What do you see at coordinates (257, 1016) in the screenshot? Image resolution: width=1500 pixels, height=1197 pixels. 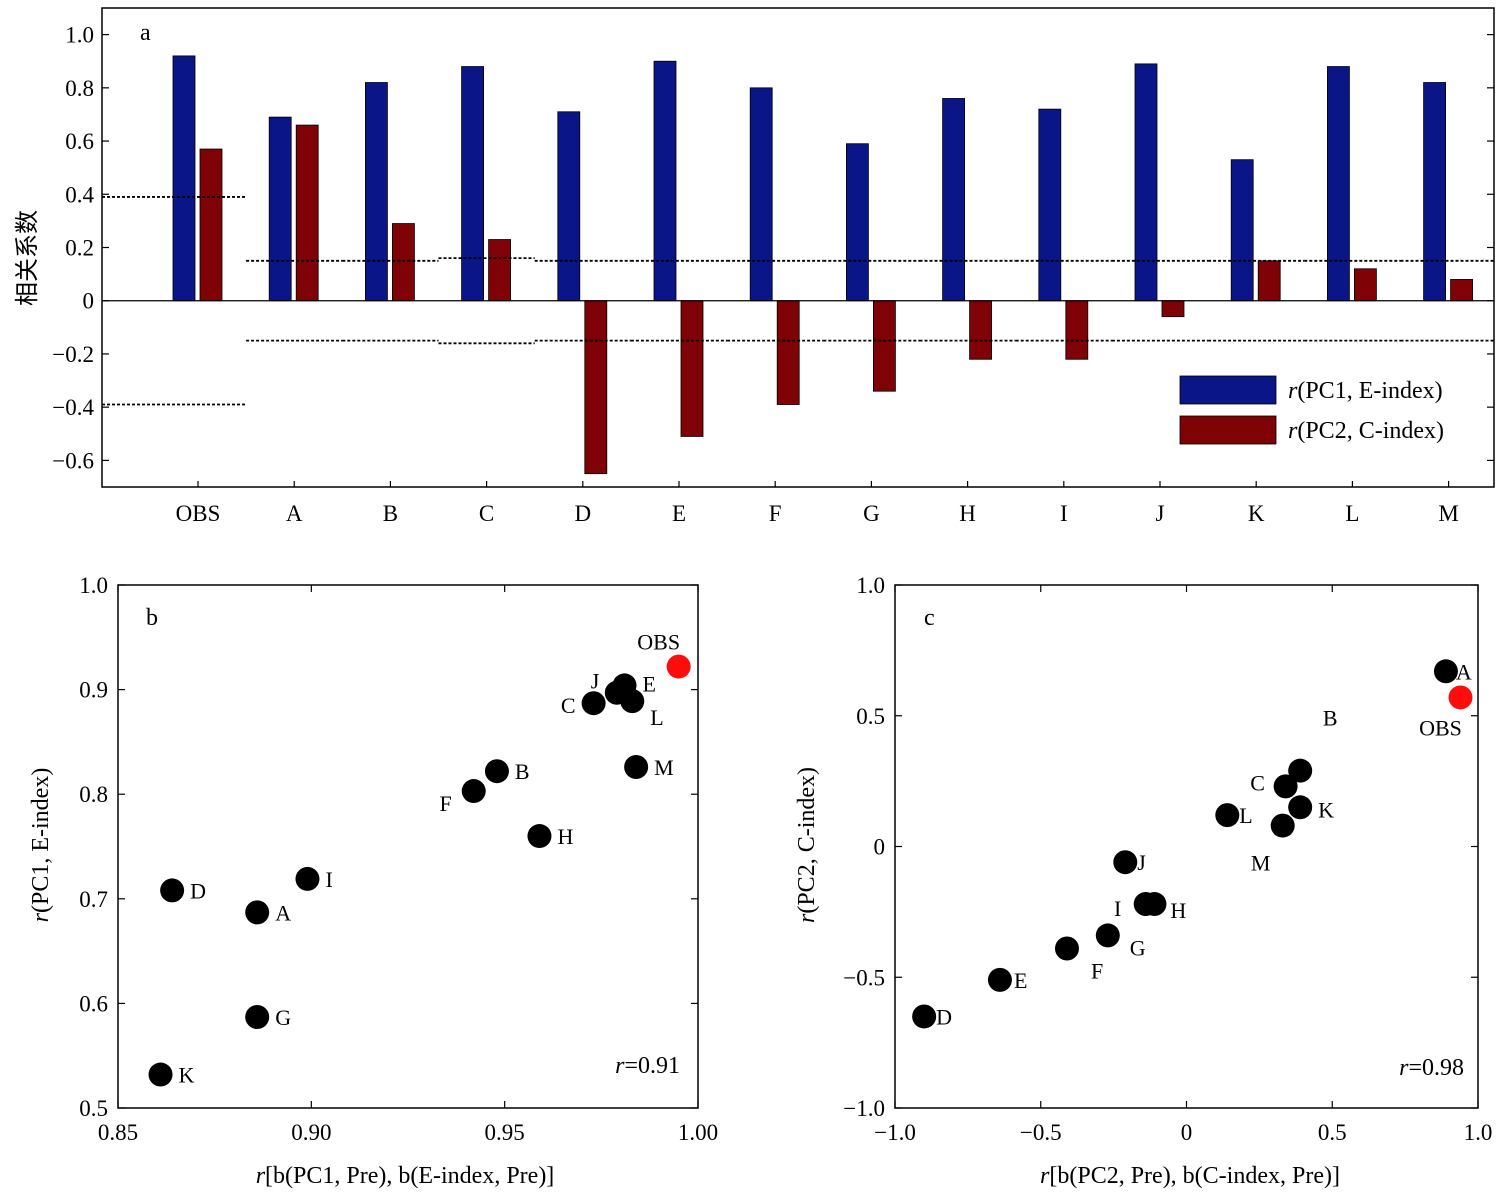 I see `point-G` at bounding box center [257, 1016].